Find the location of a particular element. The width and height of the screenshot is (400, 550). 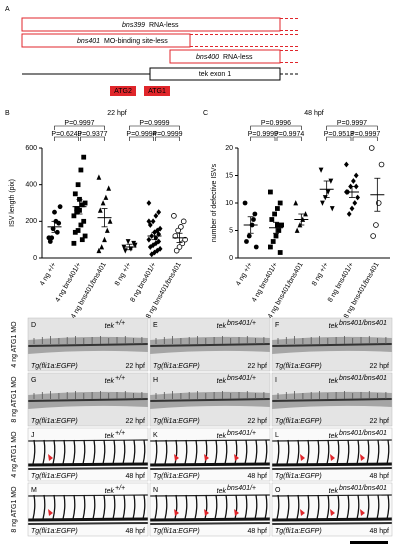

p-value: P=0.9994 is located at coordinates (141, 134).